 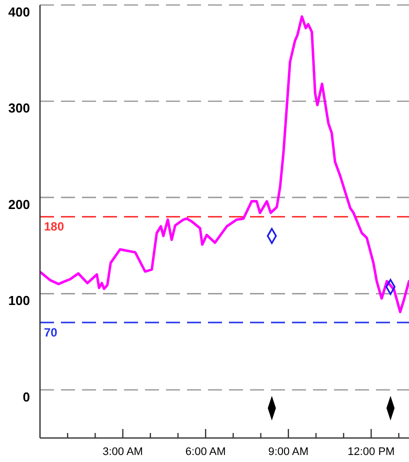 I want to click on x-tick-label: 3:00 AM, so click(x=122, y=452).